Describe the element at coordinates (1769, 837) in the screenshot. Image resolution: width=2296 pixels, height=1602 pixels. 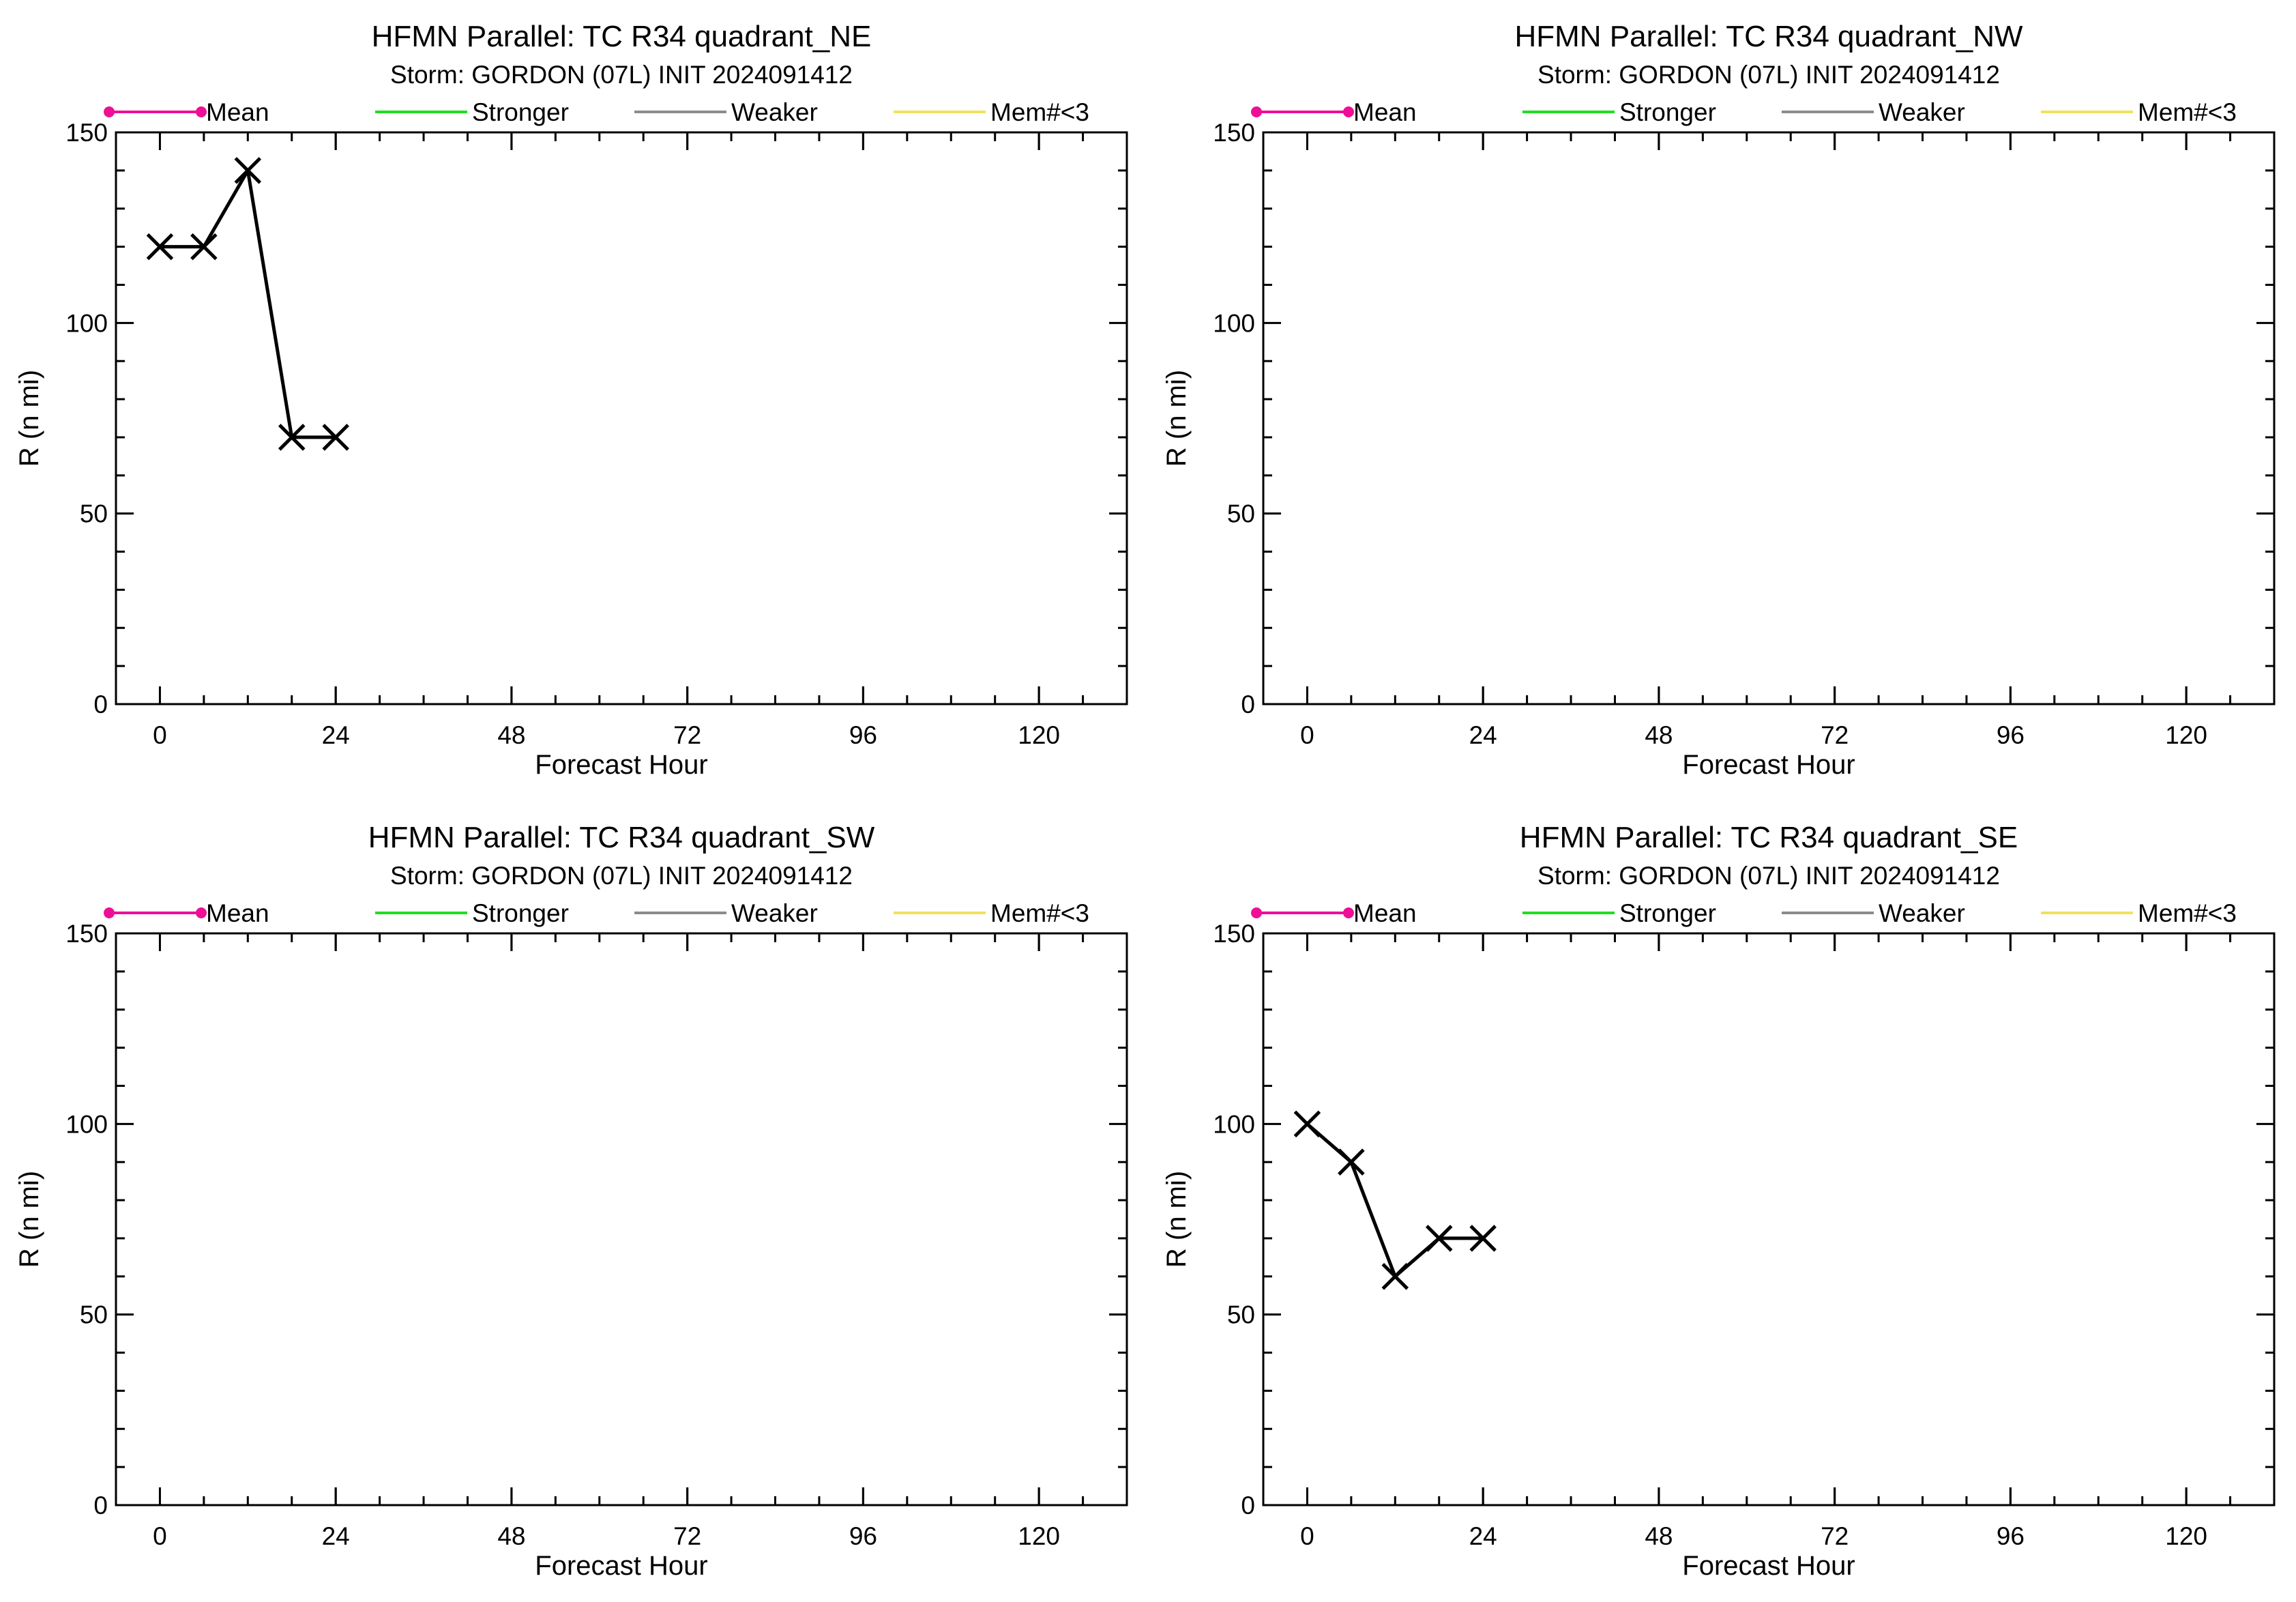
I see `chart-title: HFMN Parallel: TC R34 quadrant_SE` at that location.